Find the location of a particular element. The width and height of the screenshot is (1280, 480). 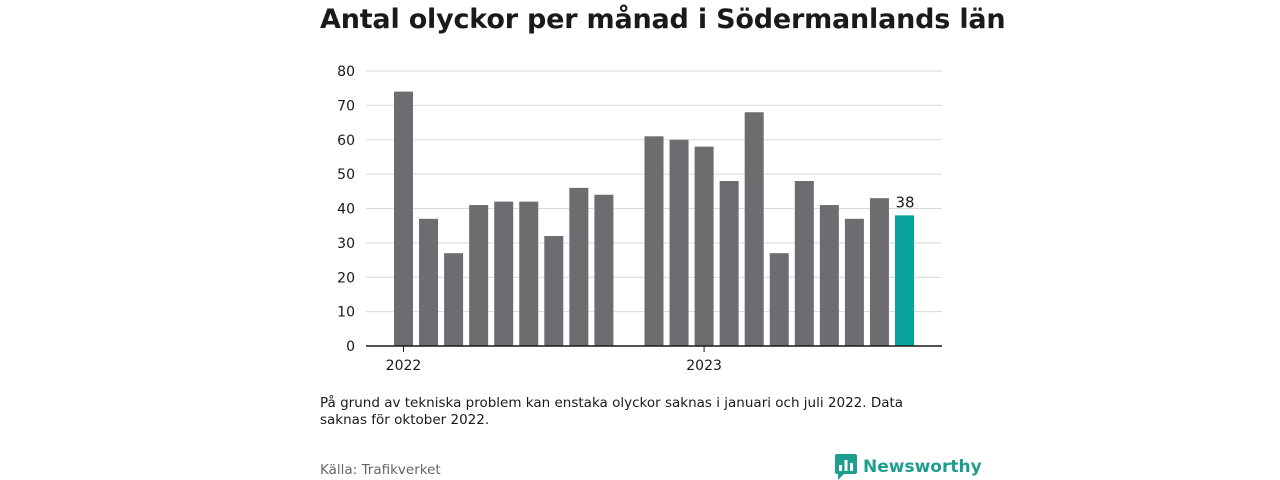

y-tick-label: 20 is located at coordinates (346, 278).